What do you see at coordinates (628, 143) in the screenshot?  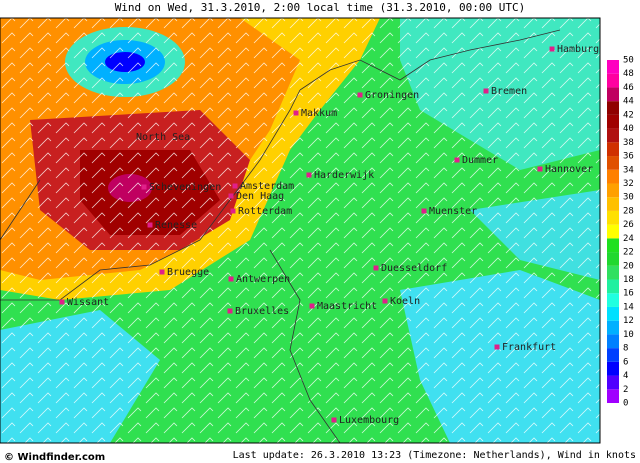 I see `legend-tick-label: 38` at bounding box center [628, 143].